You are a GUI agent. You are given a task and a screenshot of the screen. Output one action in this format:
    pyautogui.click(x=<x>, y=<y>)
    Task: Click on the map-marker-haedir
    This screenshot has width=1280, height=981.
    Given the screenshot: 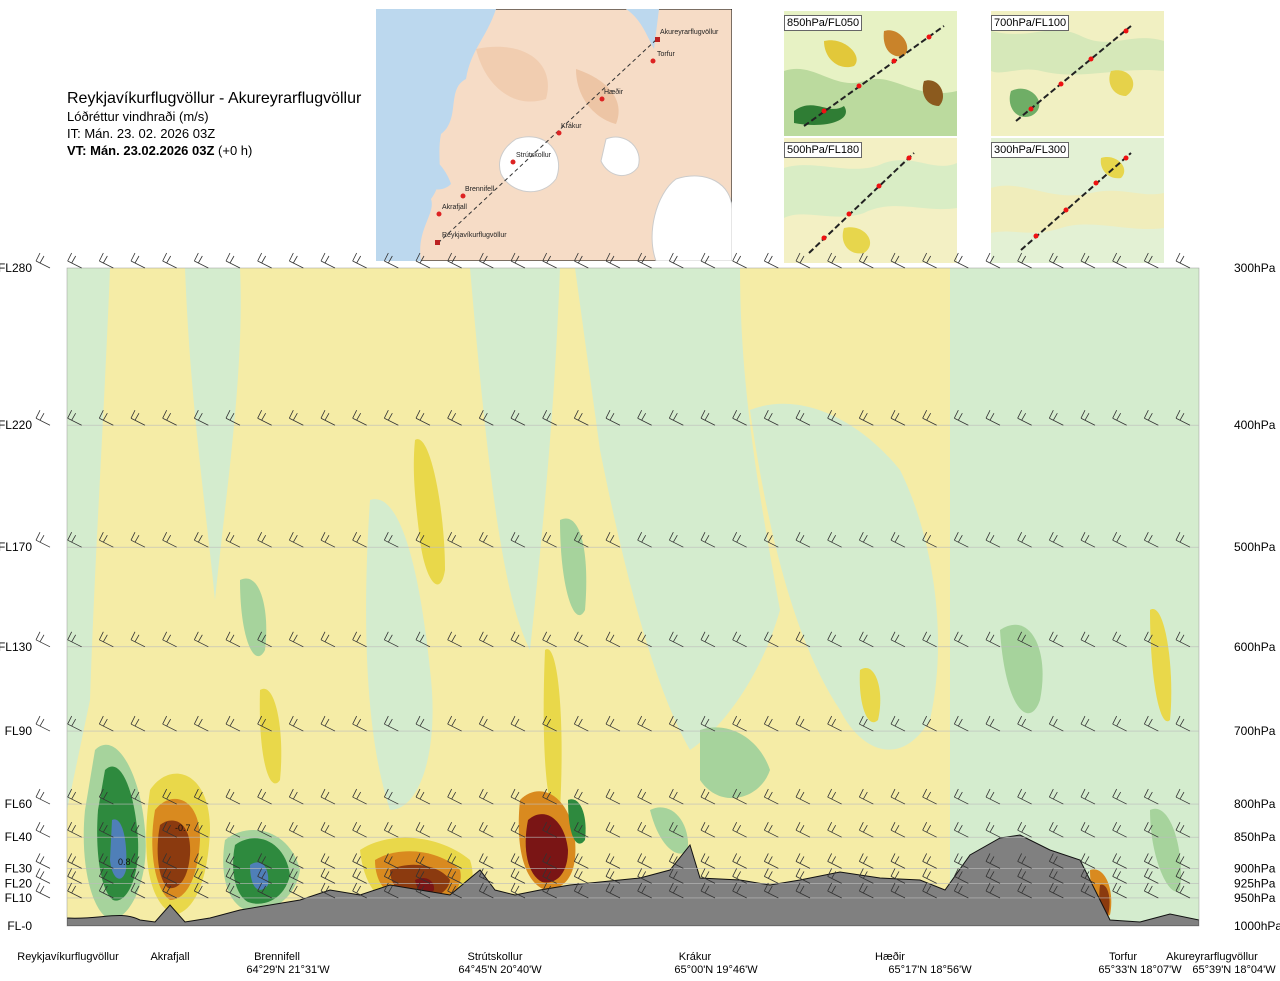 What is the action you would take?
    pyautogui.click(x=602, y=99)
    